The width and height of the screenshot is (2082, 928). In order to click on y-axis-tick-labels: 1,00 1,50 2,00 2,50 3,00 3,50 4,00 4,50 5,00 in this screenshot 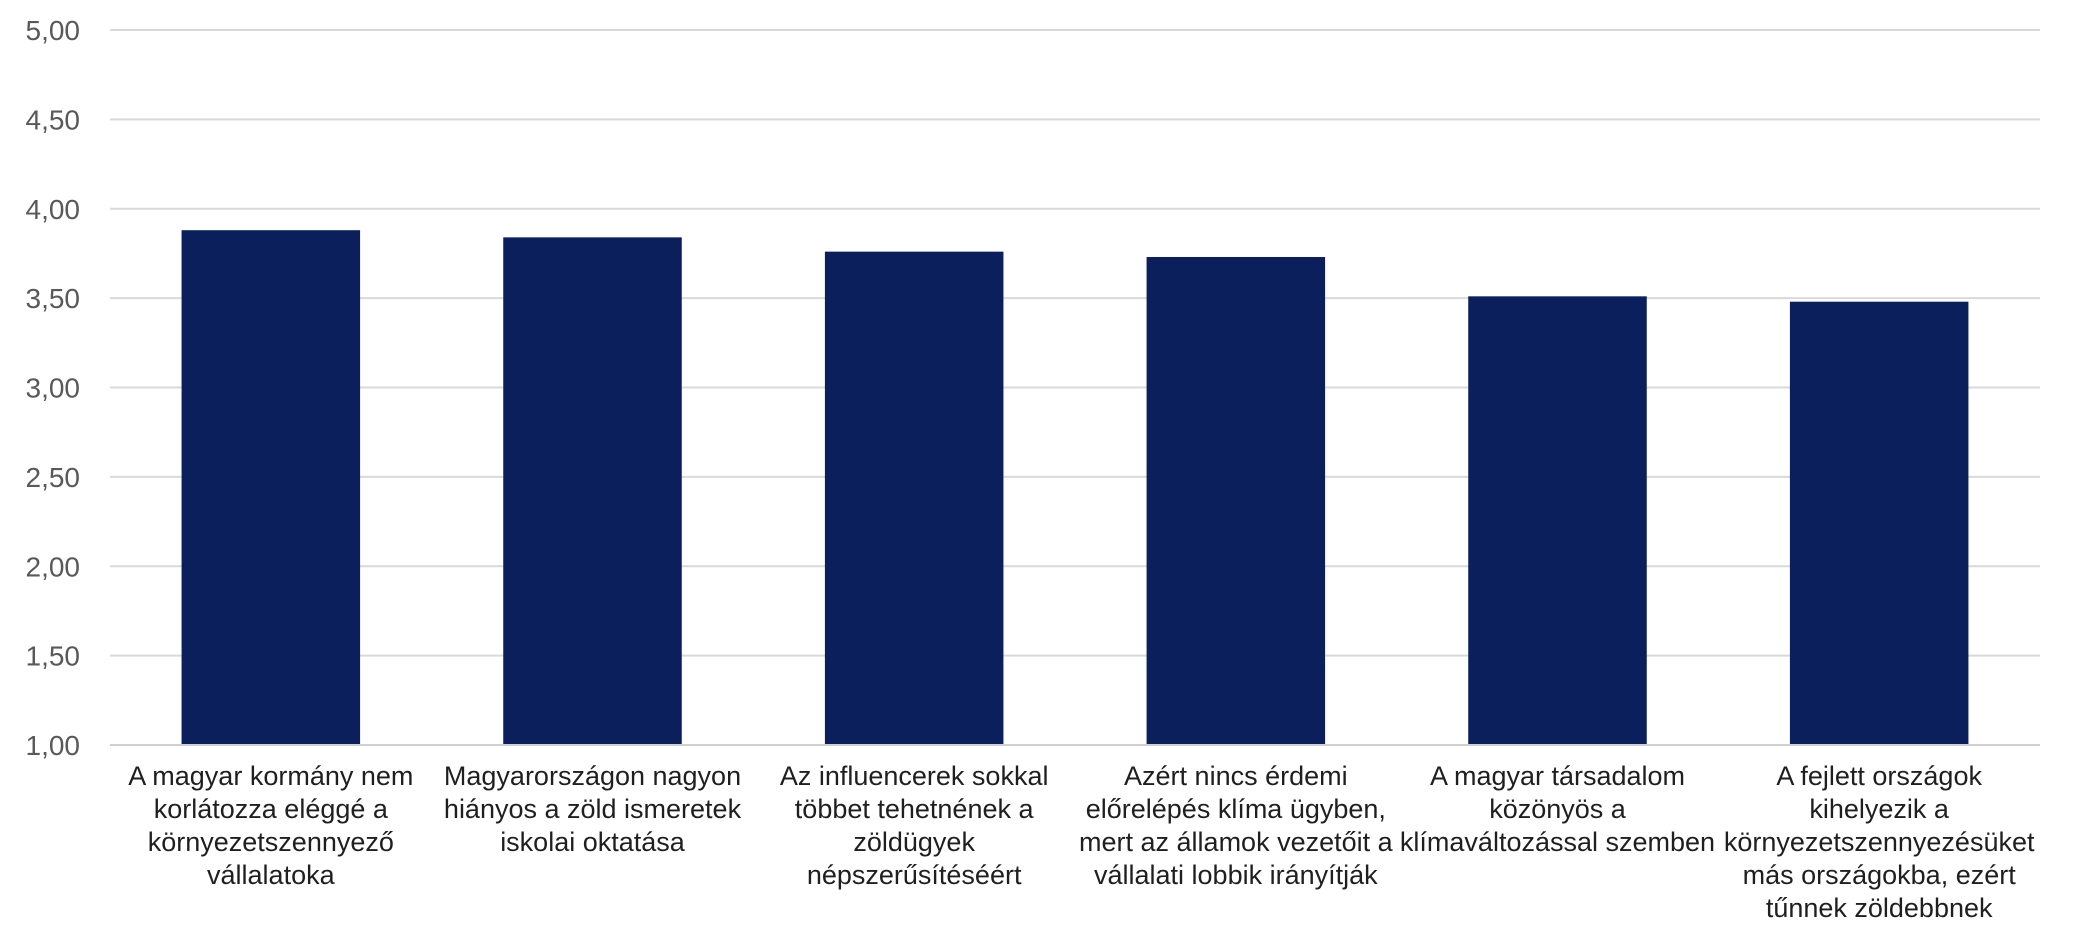, I will do `click(53, 388)`.